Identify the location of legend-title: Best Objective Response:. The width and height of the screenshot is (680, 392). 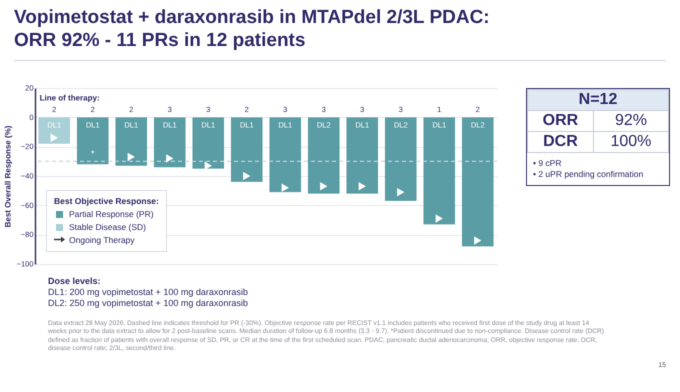
(106, 201).